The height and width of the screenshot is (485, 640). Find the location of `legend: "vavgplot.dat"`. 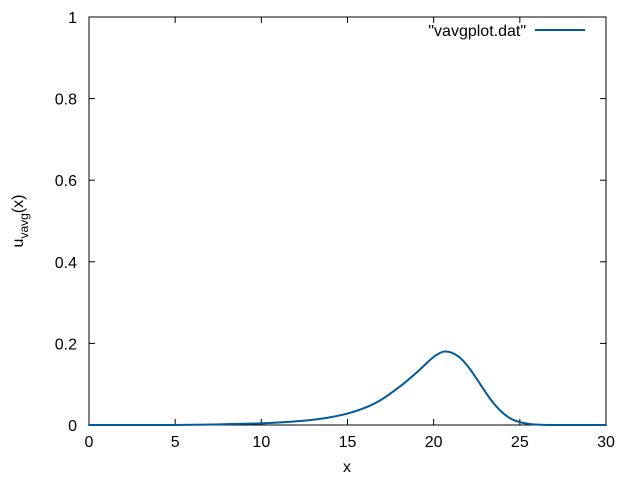

legend: "vavgplot.dat" is located at coordinates (506, 31).